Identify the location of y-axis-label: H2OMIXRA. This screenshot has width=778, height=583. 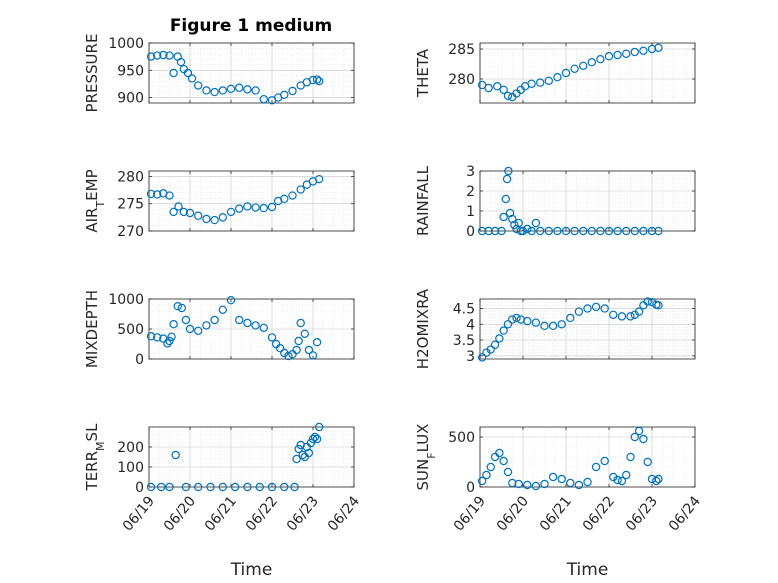
(423, 328).